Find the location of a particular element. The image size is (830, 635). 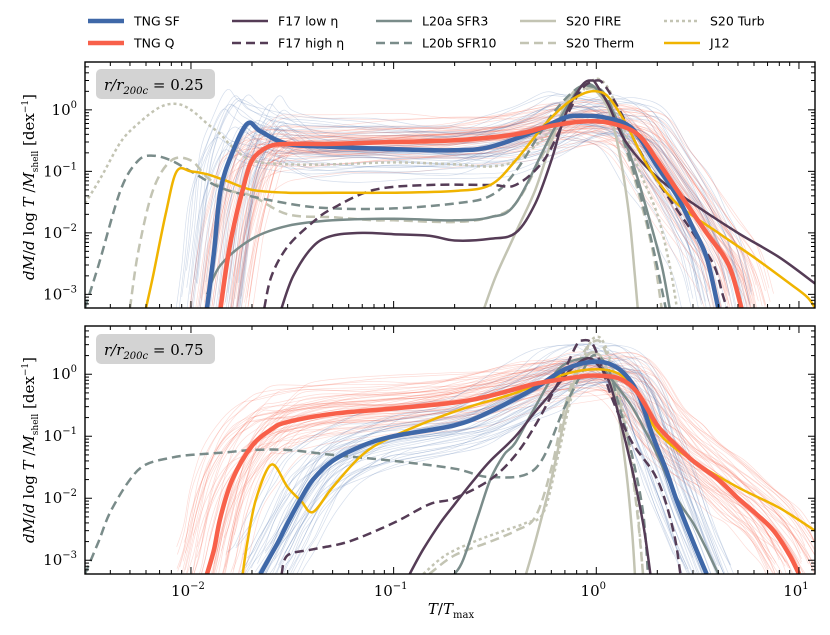

legend-label-j12: J12 is located at coordinates (719, 43).